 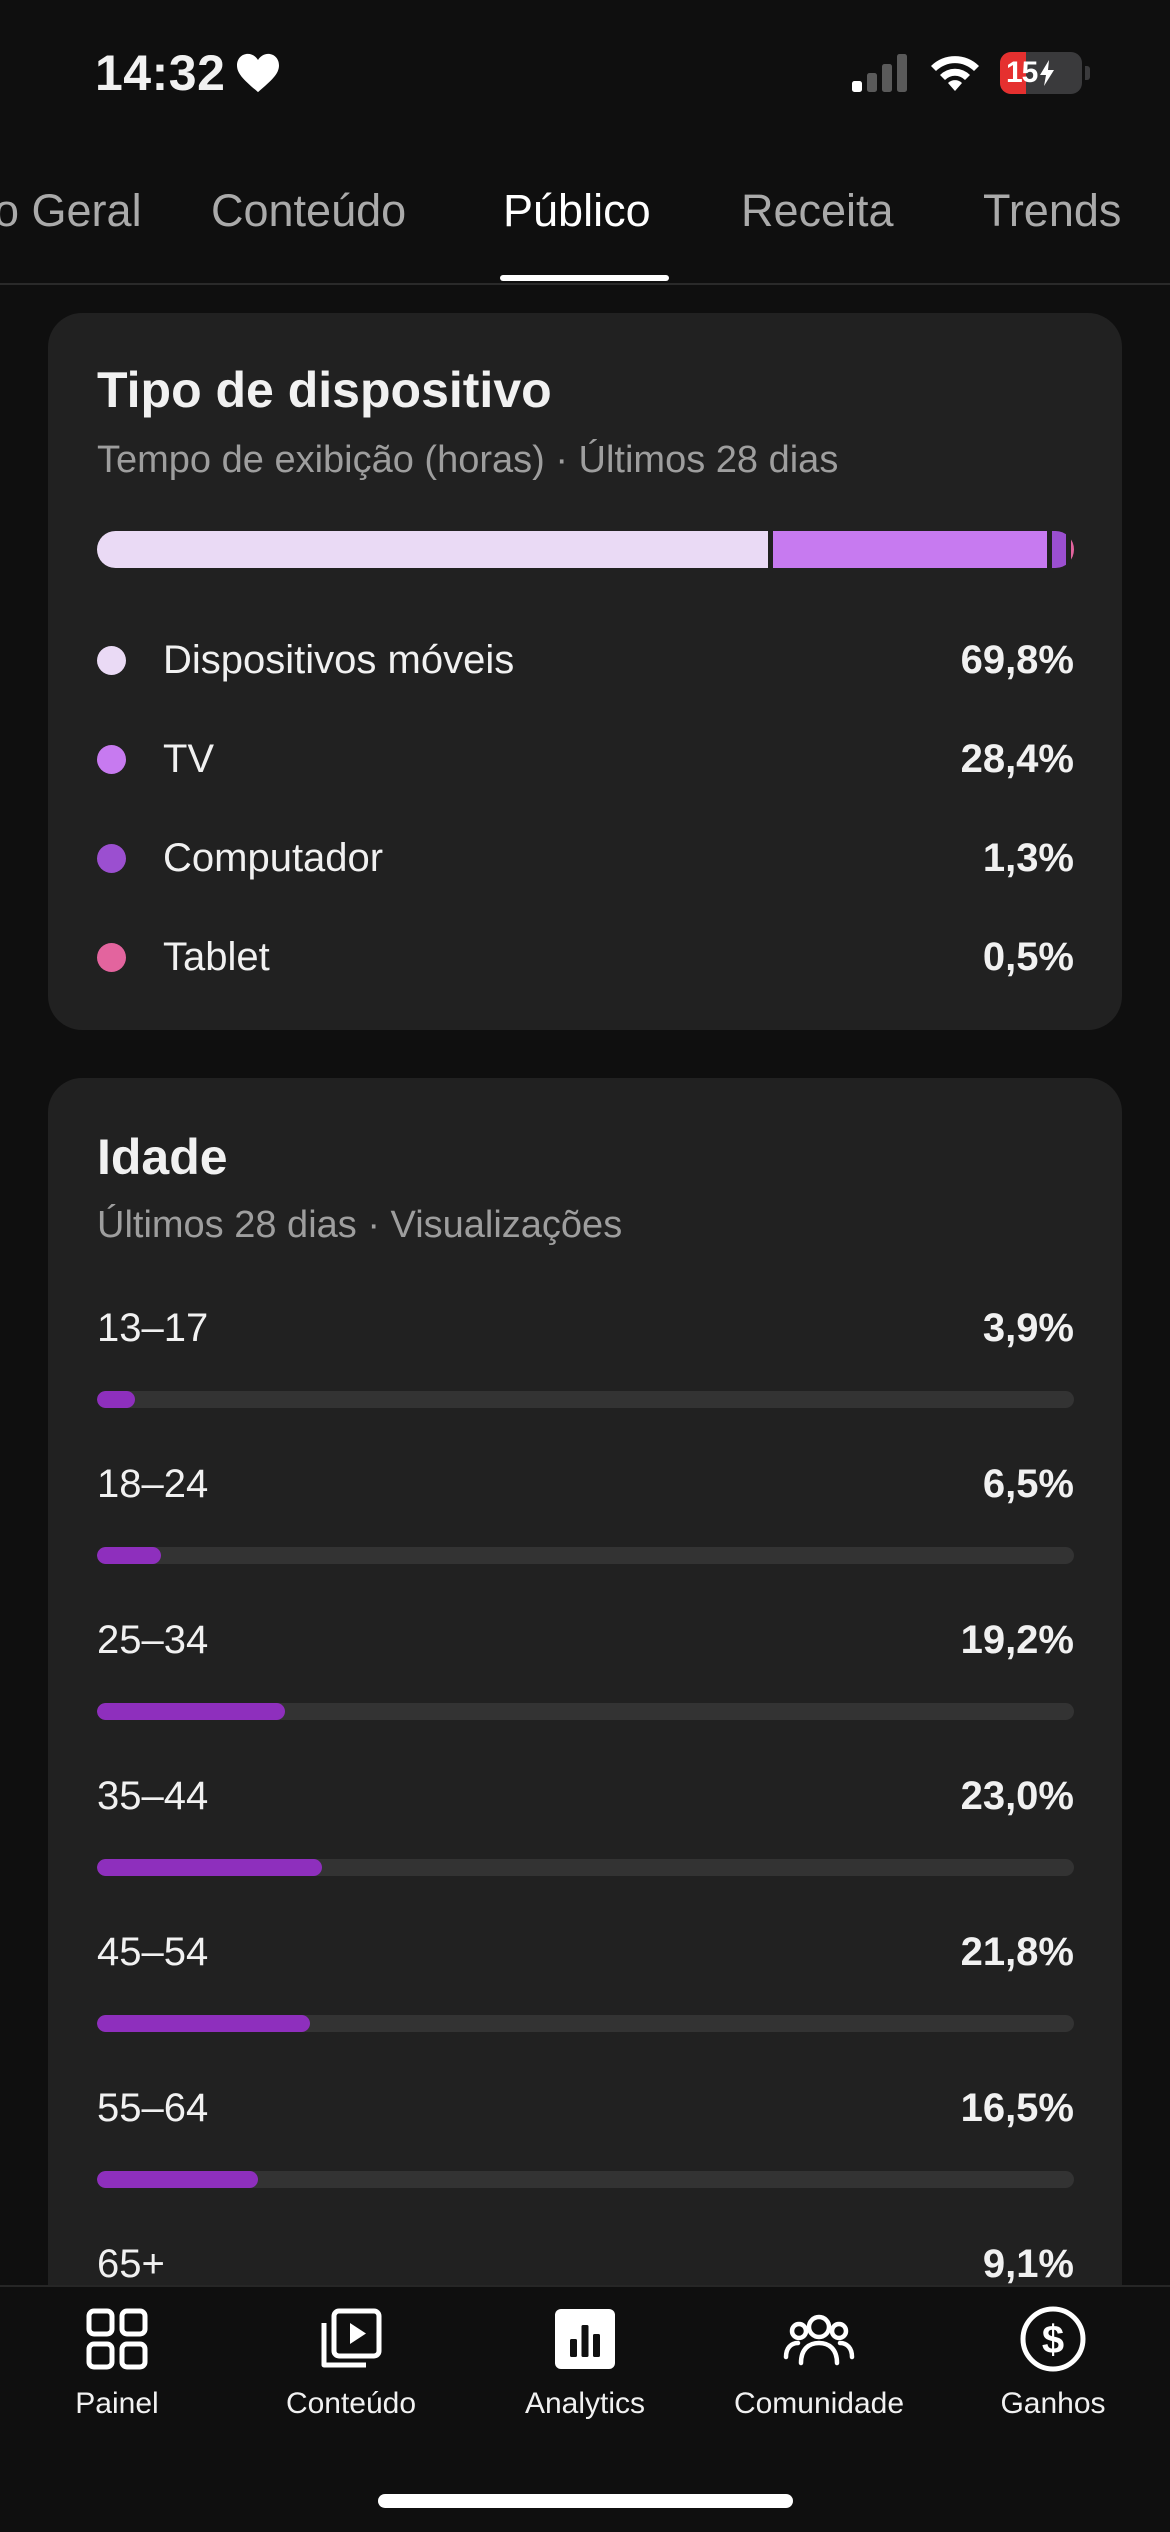 What do you see at coordinates (584, 278) in the screenshot?
I see `active-tab-indicator` at bounding box center [584, 278].